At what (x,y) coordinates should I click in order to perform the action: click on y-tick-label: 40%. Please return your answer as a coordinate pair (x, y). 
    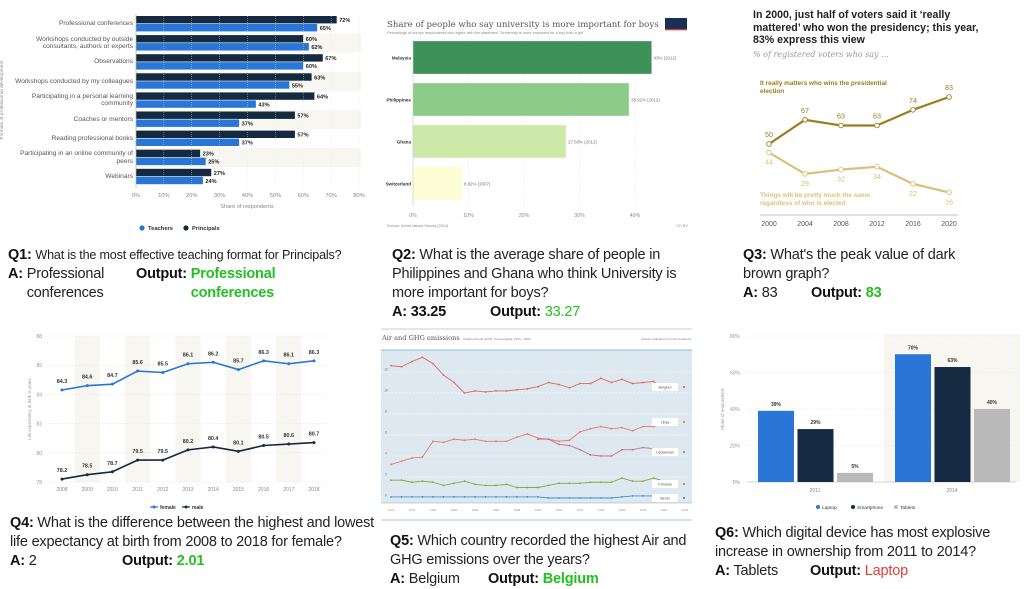
    Looking at the image, I should click on (735, 410).